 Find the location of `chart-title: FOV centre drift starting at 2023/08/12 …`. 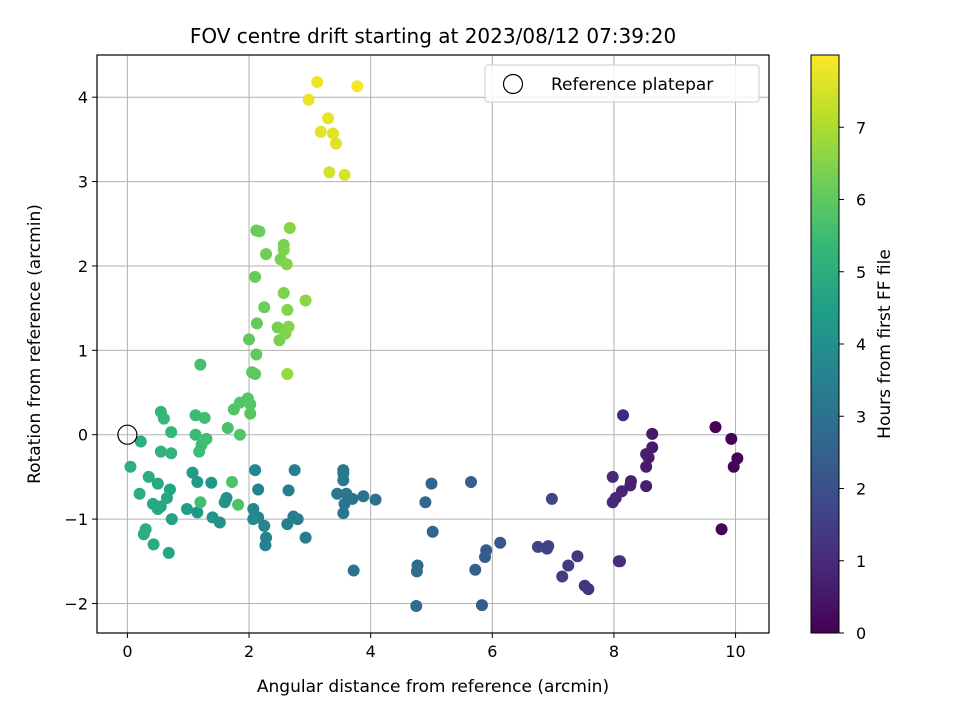

chart-title: FOV centre drift starting at 2023/08/12 … is located at coordinates (433, 36).